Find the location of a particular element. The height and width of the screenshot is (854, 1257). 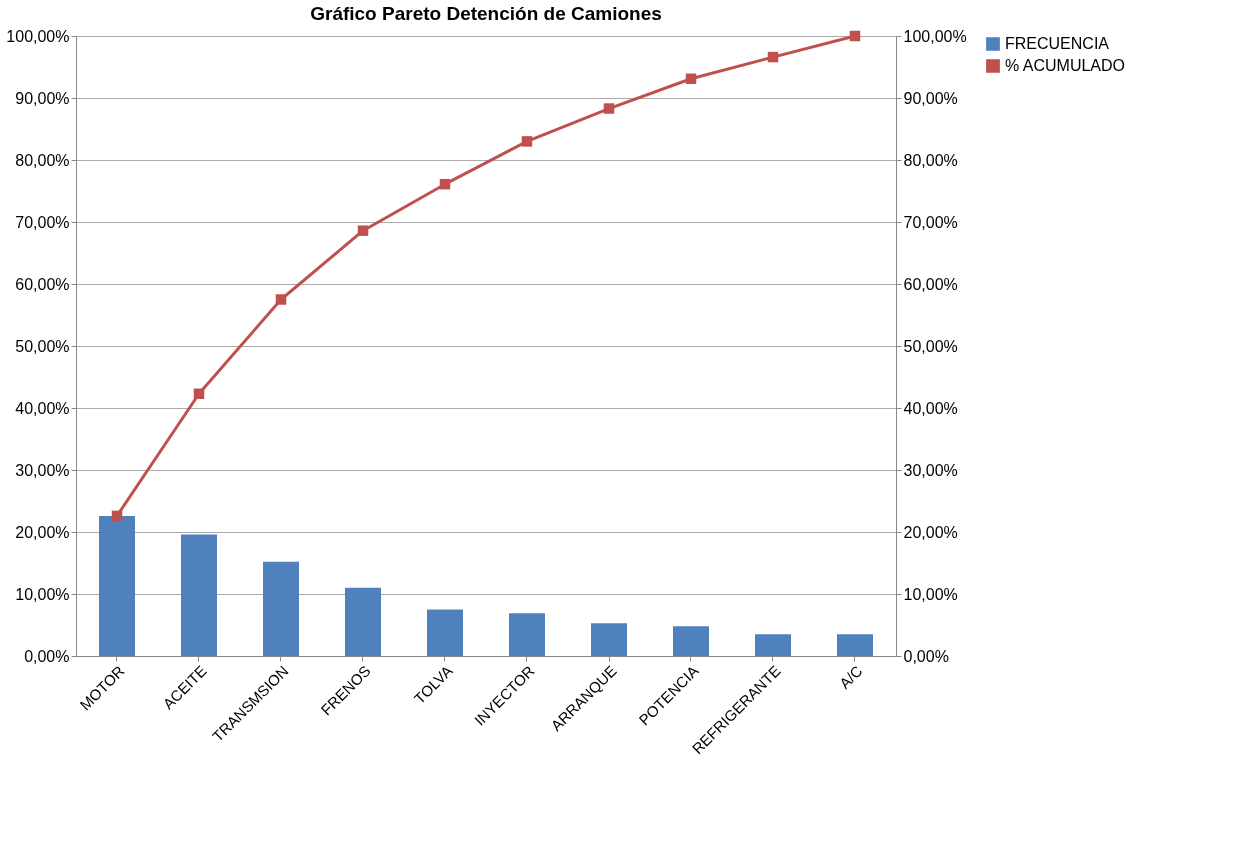

chart-title: Gráfico Pareto Detención de Camiones is located at coordinates (486, 13).